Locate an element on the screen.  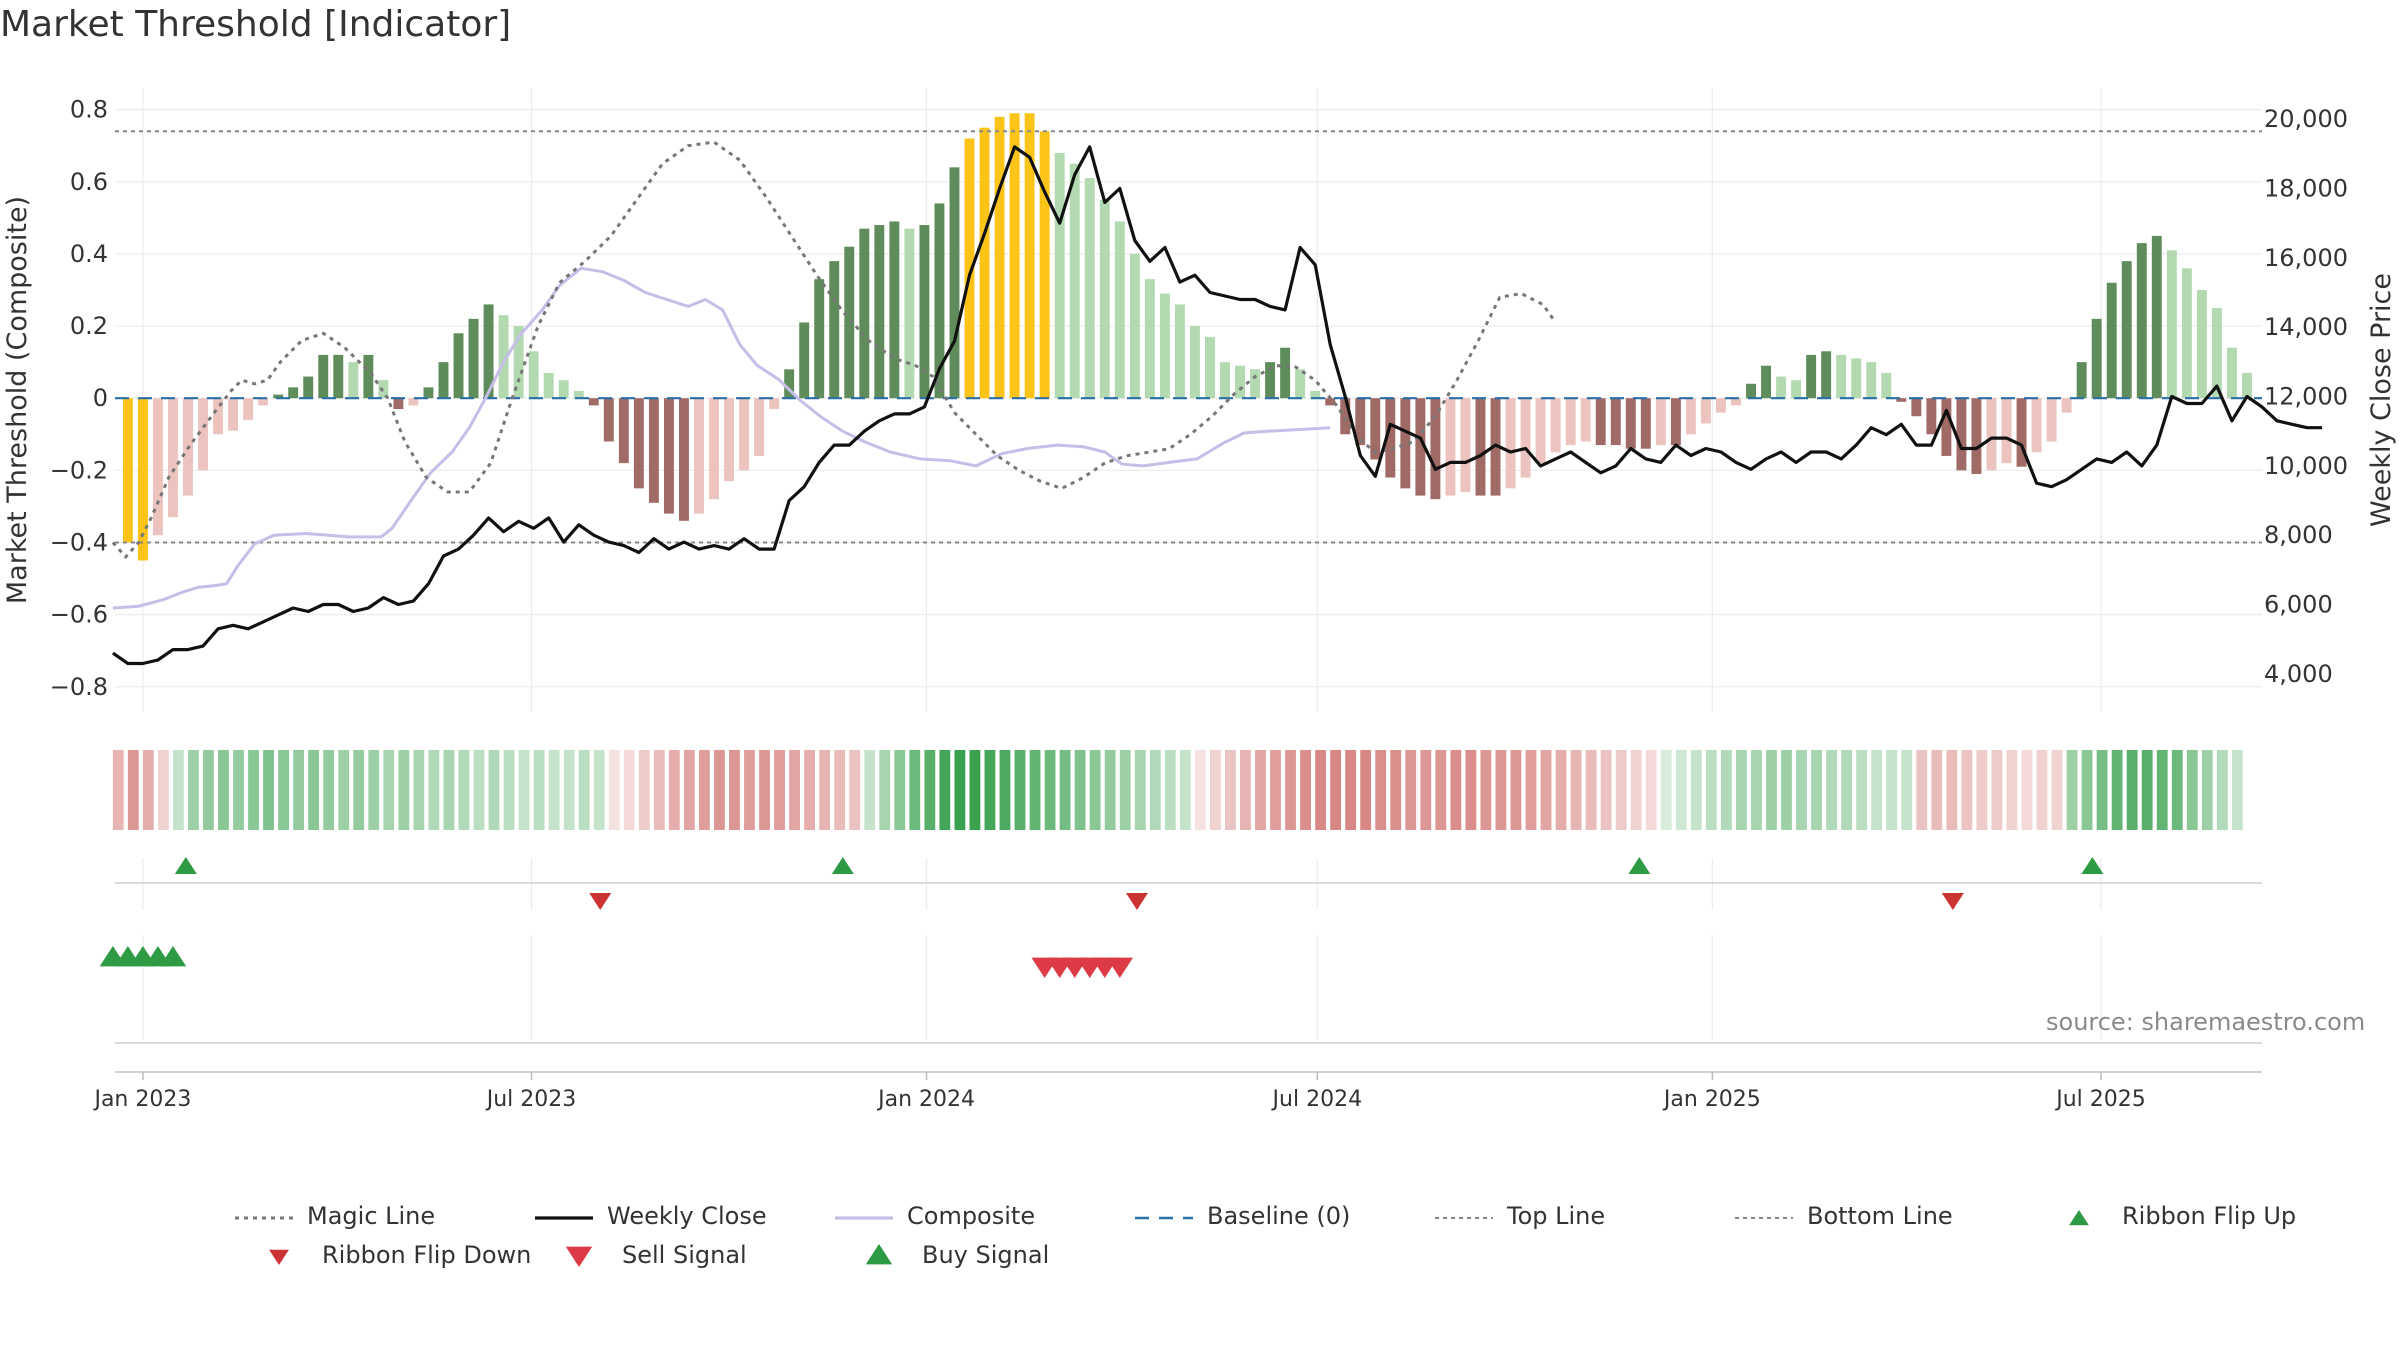
x-tick-label: Jul 2025 is located at coordinates (2100, 1099).